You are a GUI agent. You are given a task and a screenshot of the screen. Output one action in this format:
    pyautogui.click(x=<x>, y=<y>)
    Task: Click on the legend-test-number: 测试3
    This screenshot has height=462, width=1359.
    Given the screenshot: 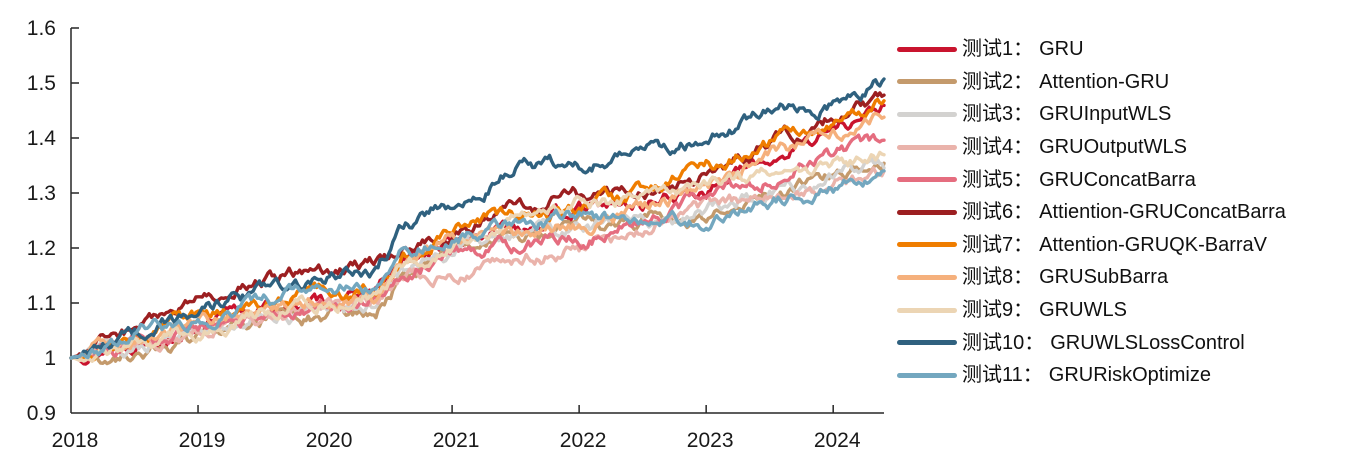 What is the action you would take?
    pyautogui.click(x=988, y=114)
    